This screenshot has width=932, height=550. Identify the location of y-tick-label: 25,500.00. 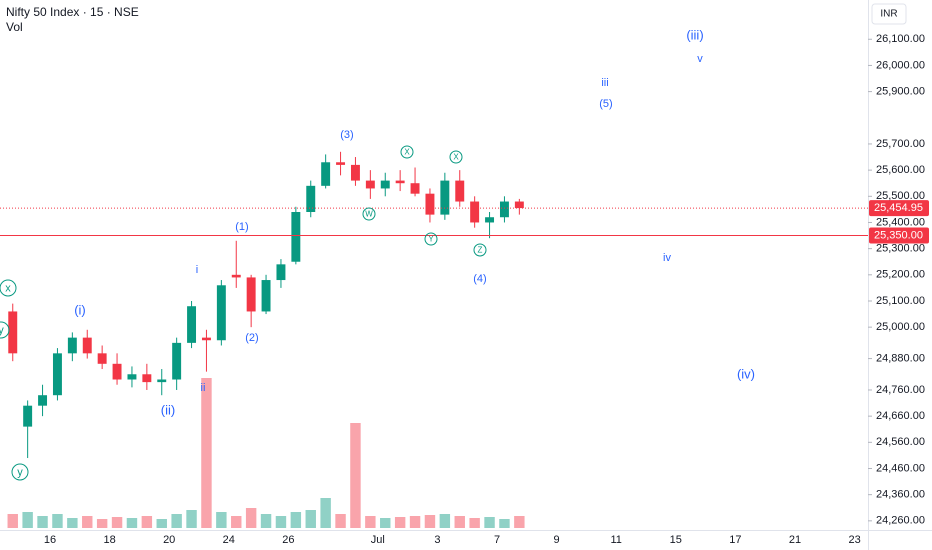
(900, 196).